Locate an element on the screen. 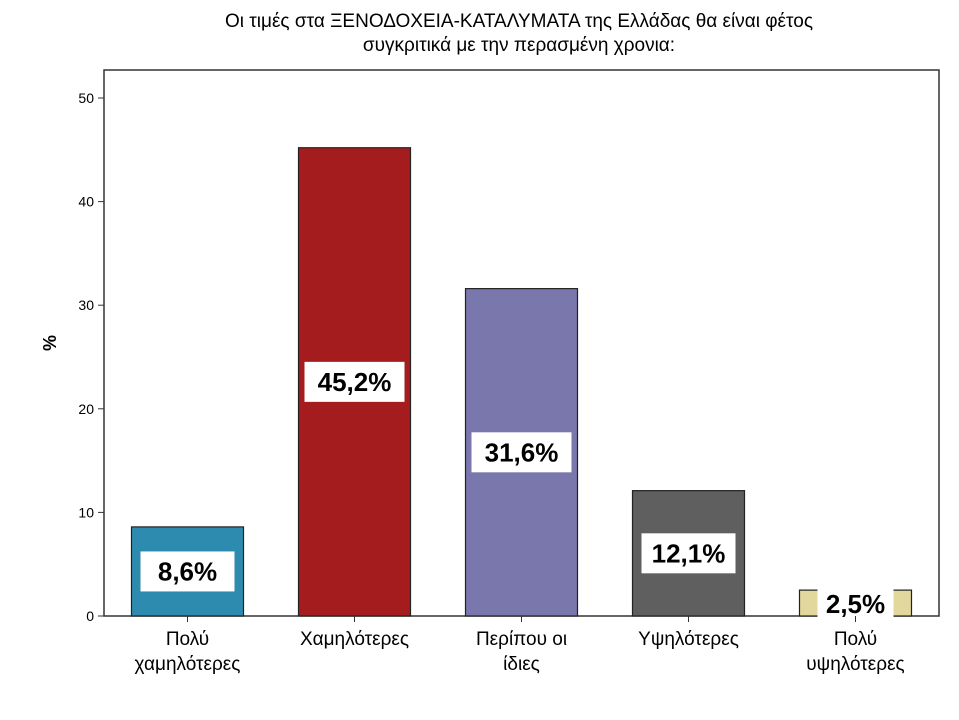 The height and width of the screenshot is (720, 959). y-tick-label: 30 is located at coordinates (86, 305).